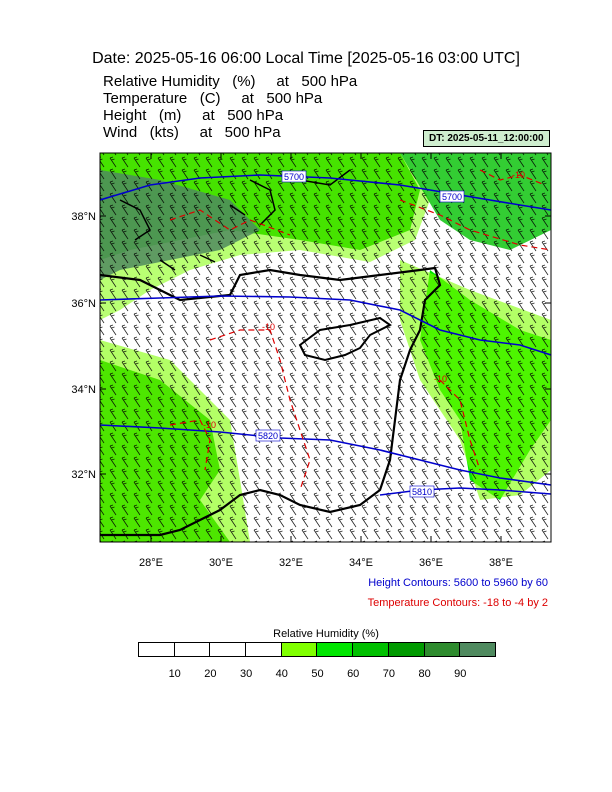  Describe the element at coordinates (193, 115) in the screenshot. I see `field-height: Height (m) at 500 hPa` at that location.